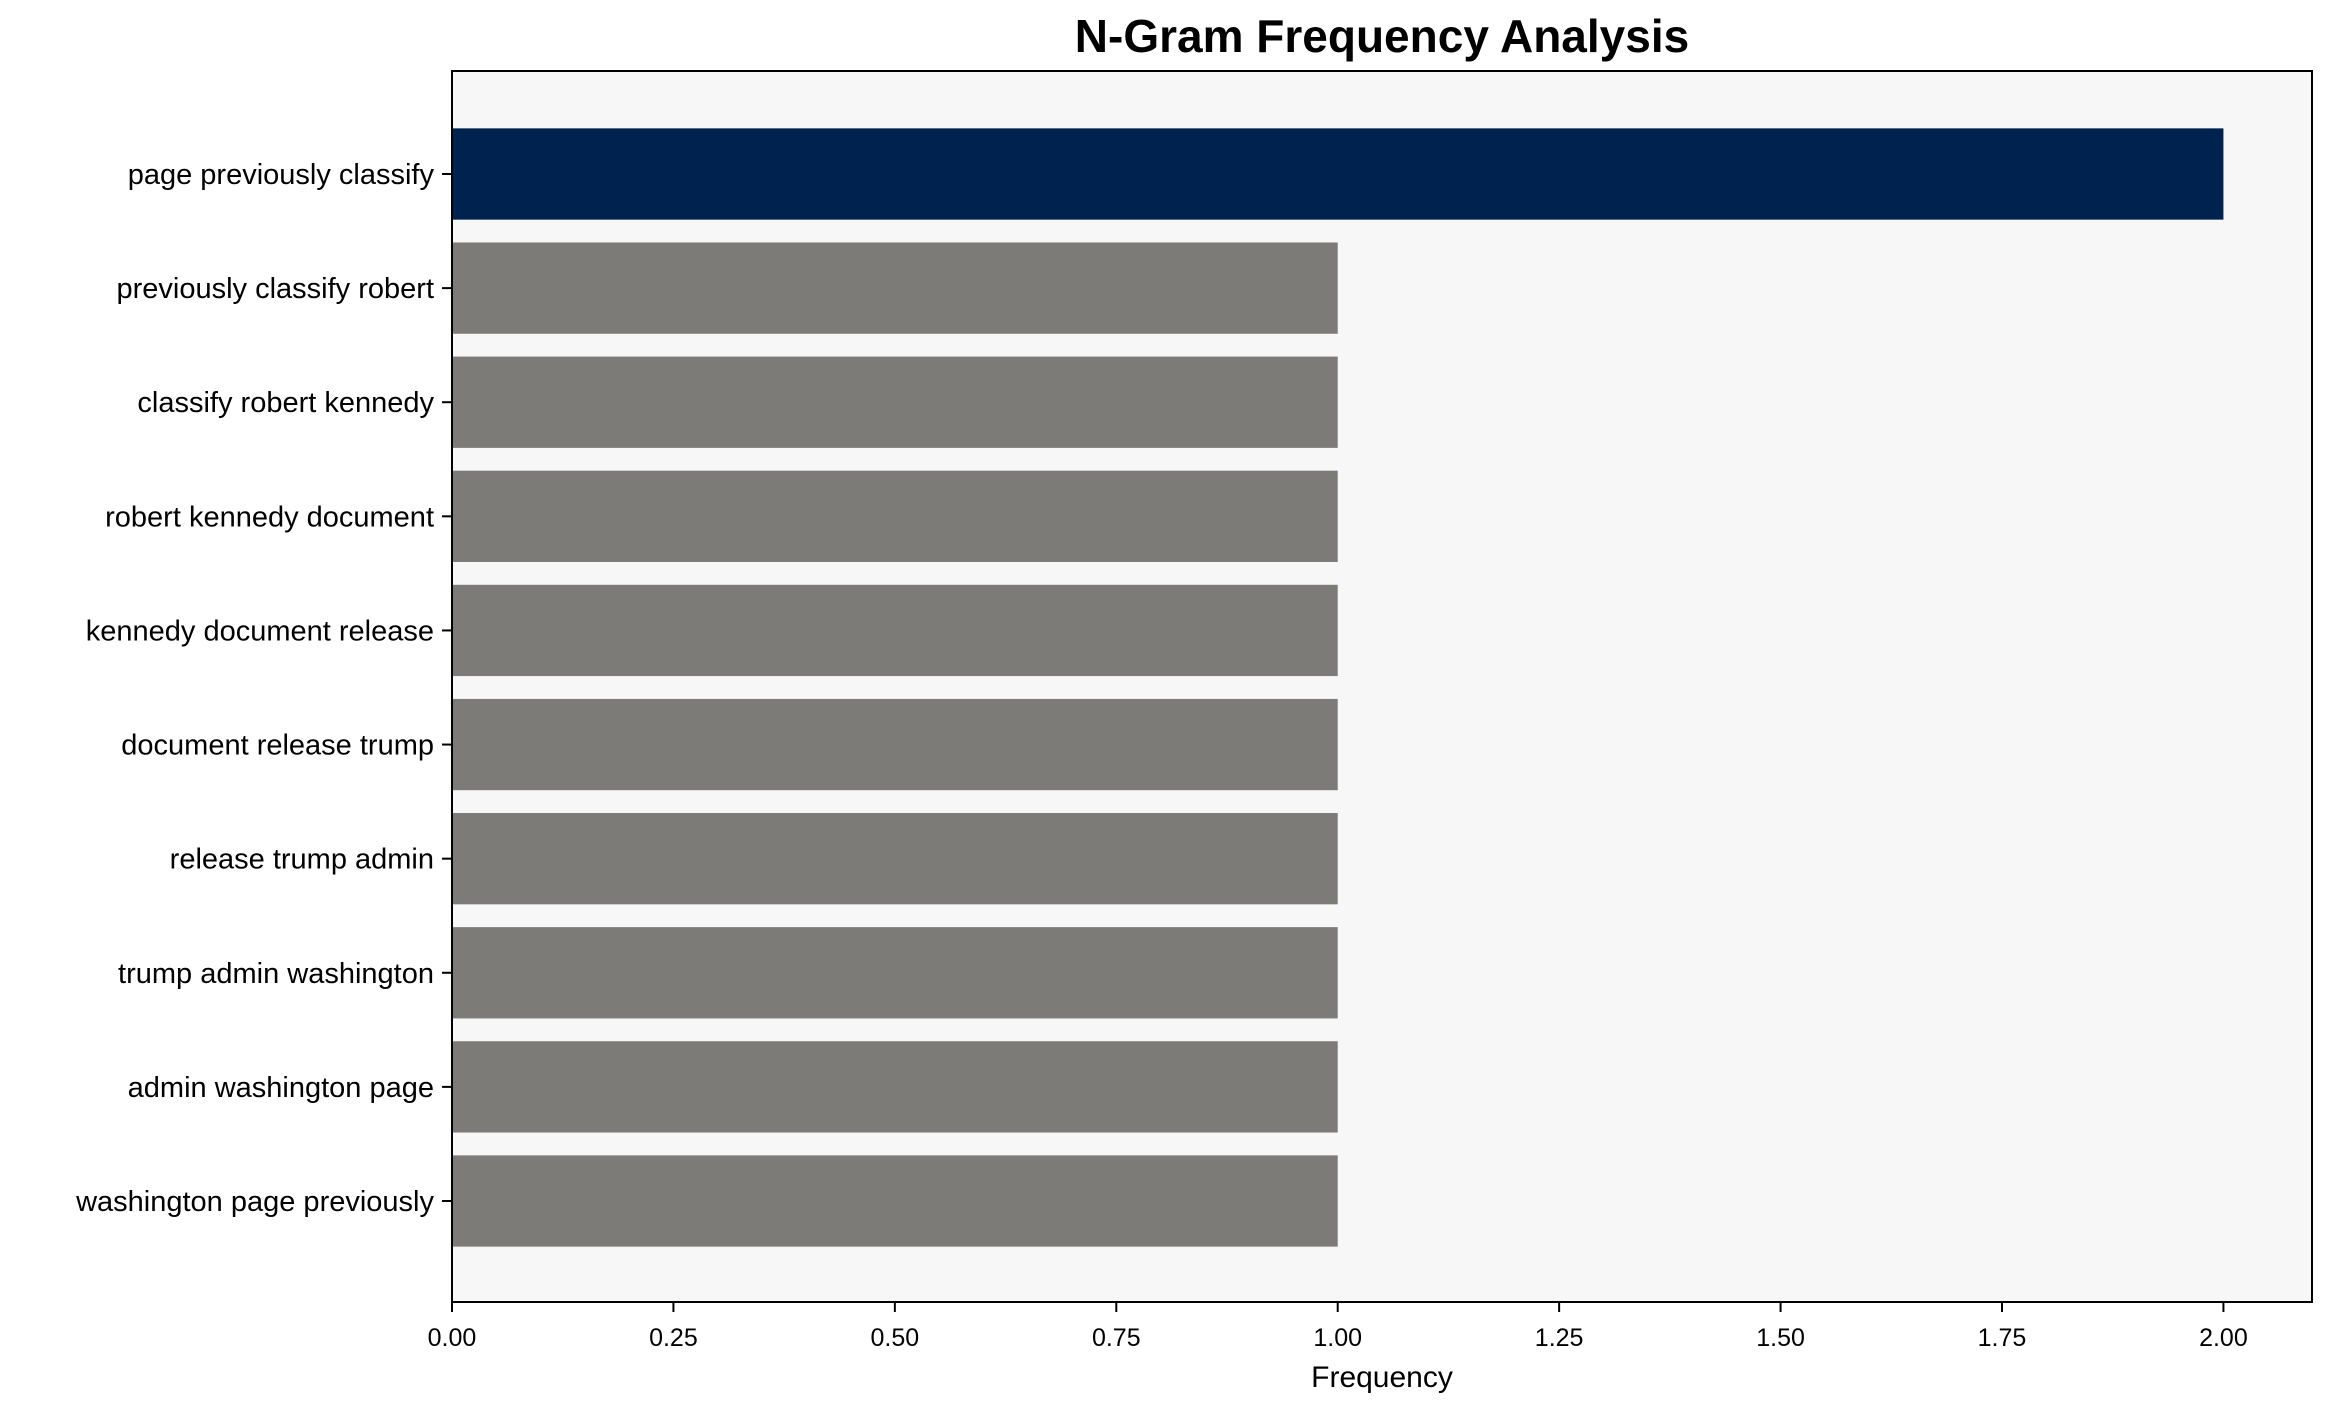 The height and width of the screenshot is (1414, 2331). What do you see at coordinates (452, 1338) in the screenshot?
I see `x-tick-label: 0.00` at bounding box center [452, 1338].